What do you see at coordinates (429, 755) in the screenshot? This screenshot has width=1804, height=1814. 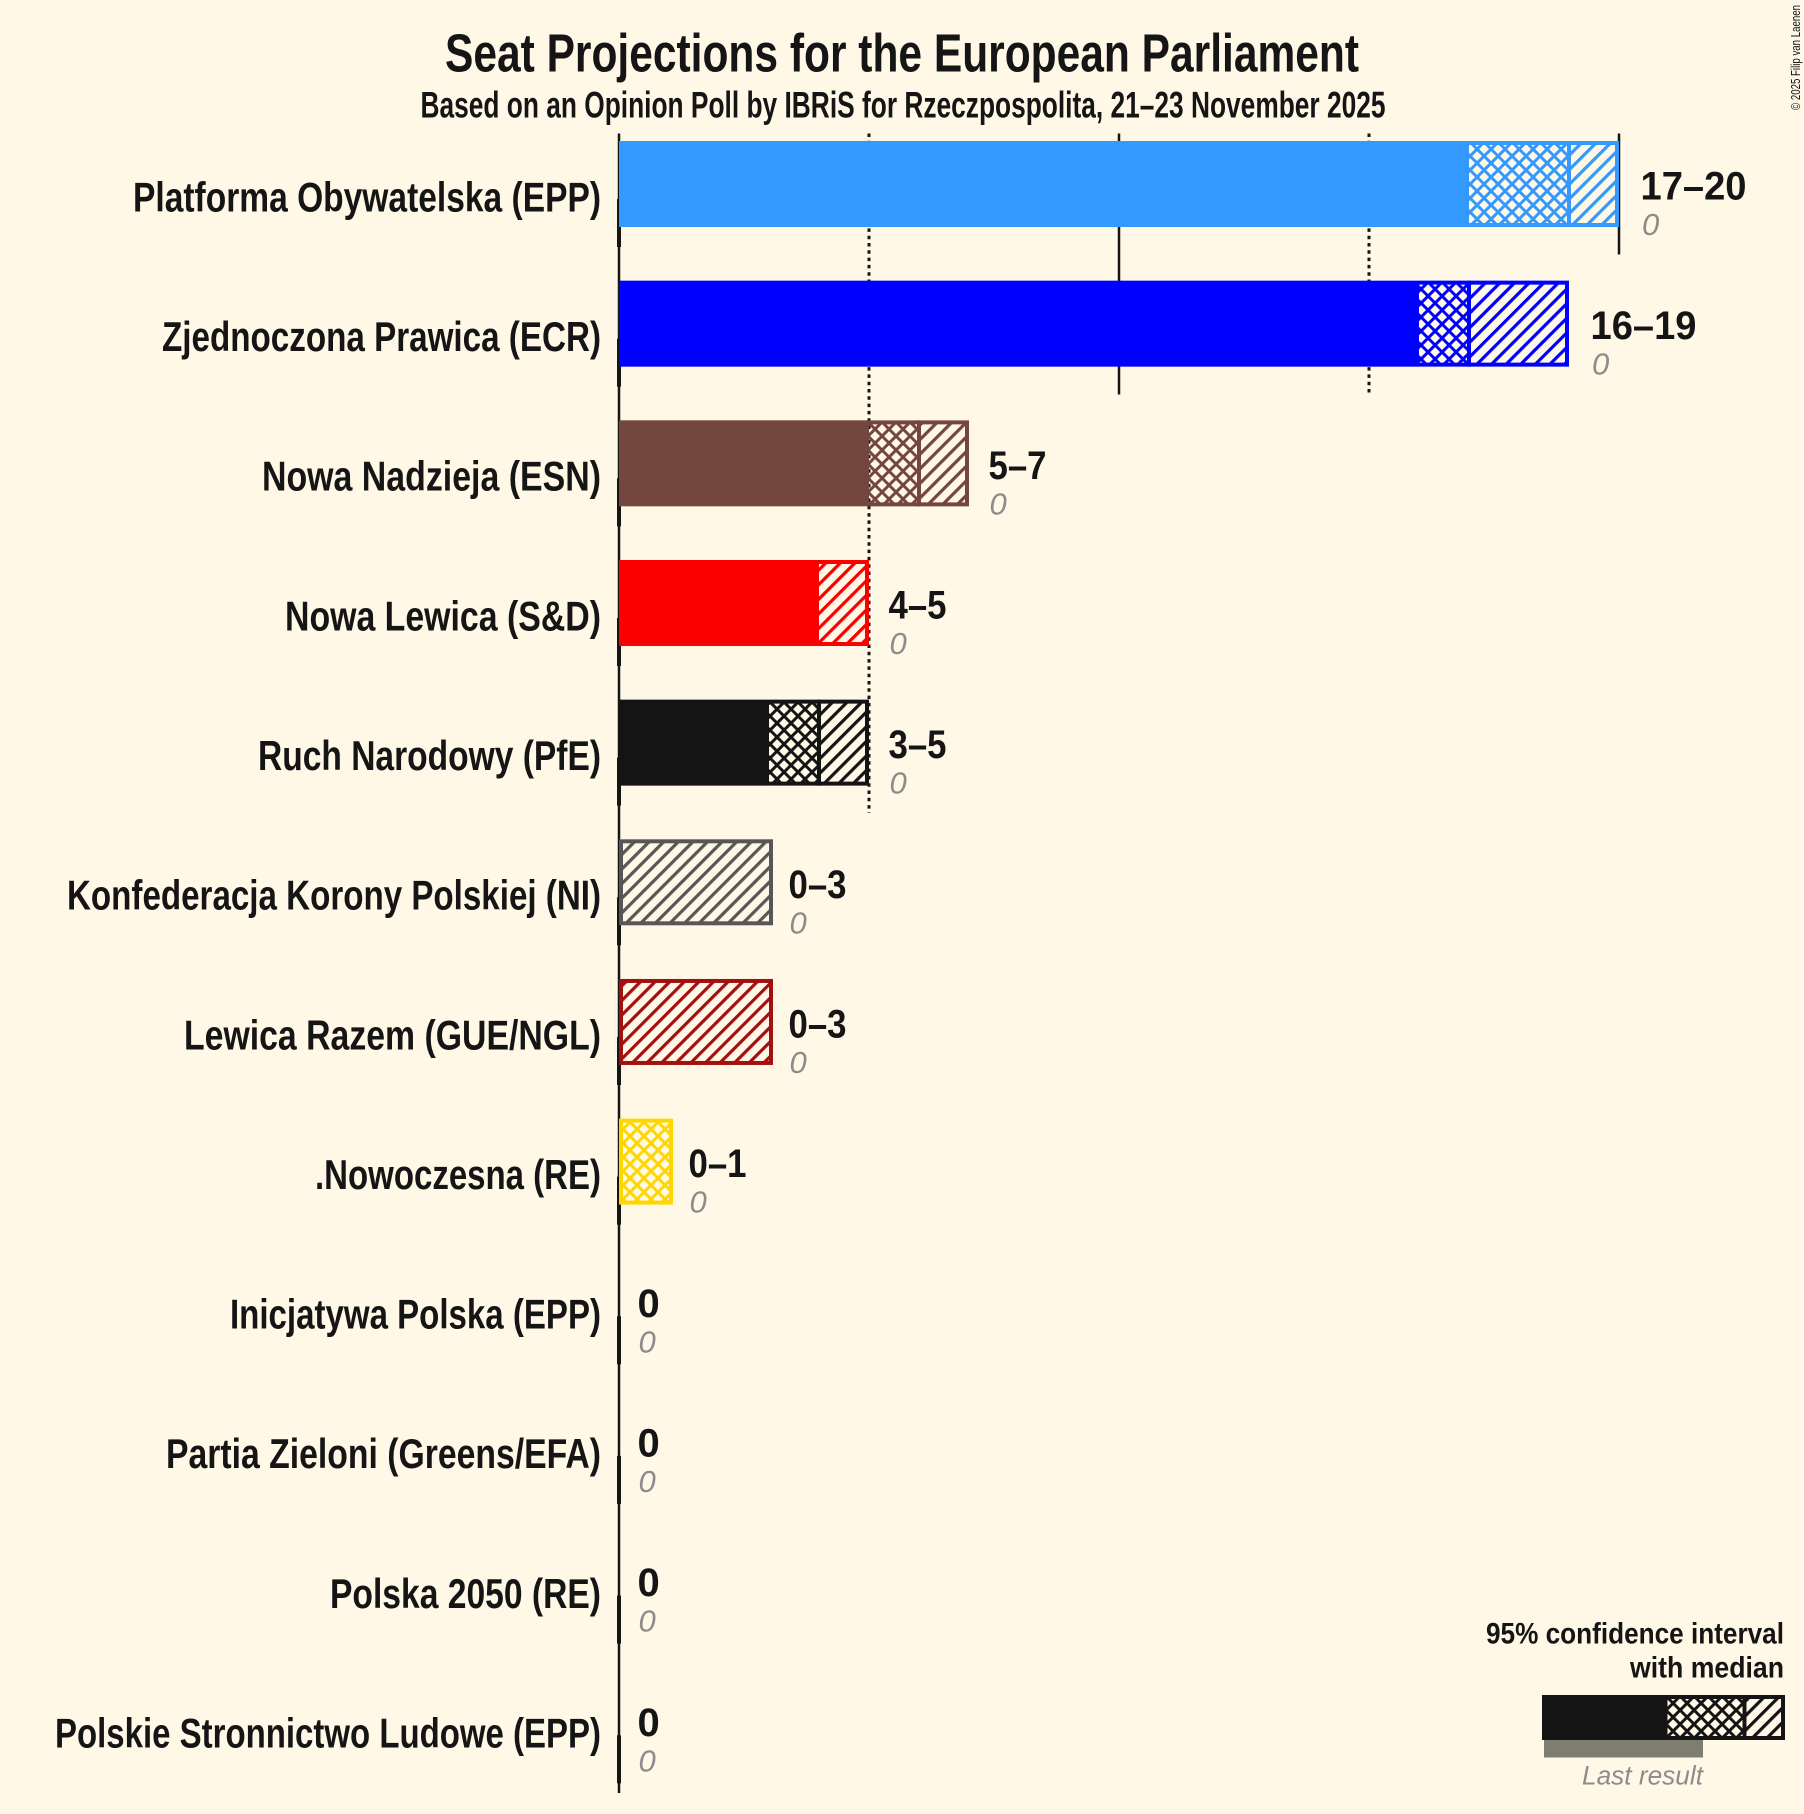 I see `svg-text: Ruch Narodowy (PfE)` at bounding box center [429, 755].